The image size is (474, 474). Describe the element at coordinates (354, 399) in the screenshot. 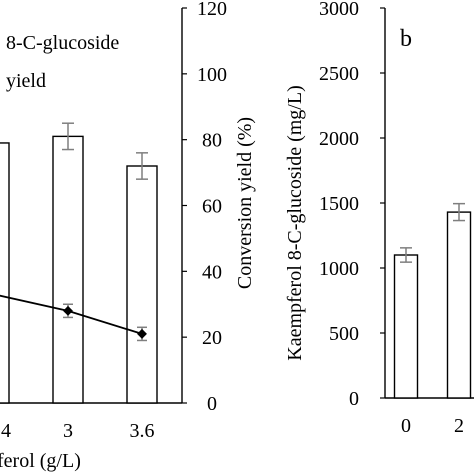

I see `panel-b-y-tick-label: 0` at that location.